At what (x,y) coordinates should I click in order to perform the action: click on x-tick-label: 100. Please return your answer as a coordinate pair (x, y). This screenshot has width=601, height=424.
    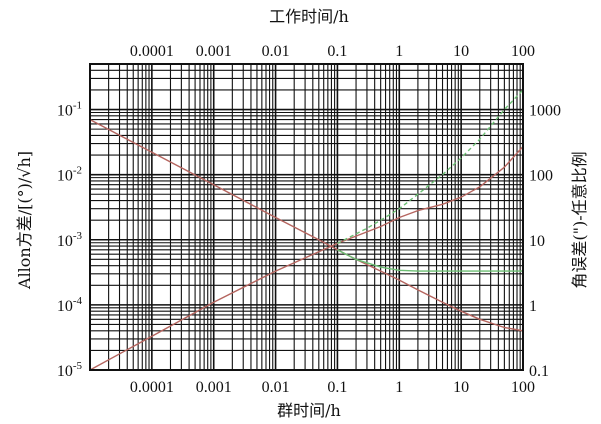
    Looking at the image, I should click on (523, 387).